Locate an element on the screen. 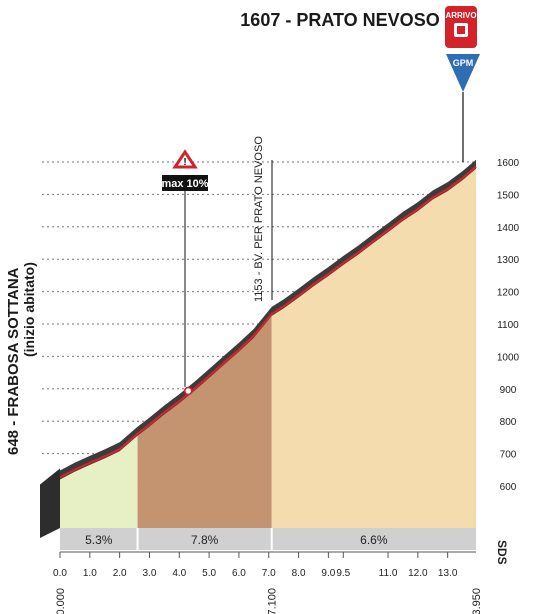  gradient-bar: 5.3% 7.8% 6.6% is located at coordinates (268, 539).